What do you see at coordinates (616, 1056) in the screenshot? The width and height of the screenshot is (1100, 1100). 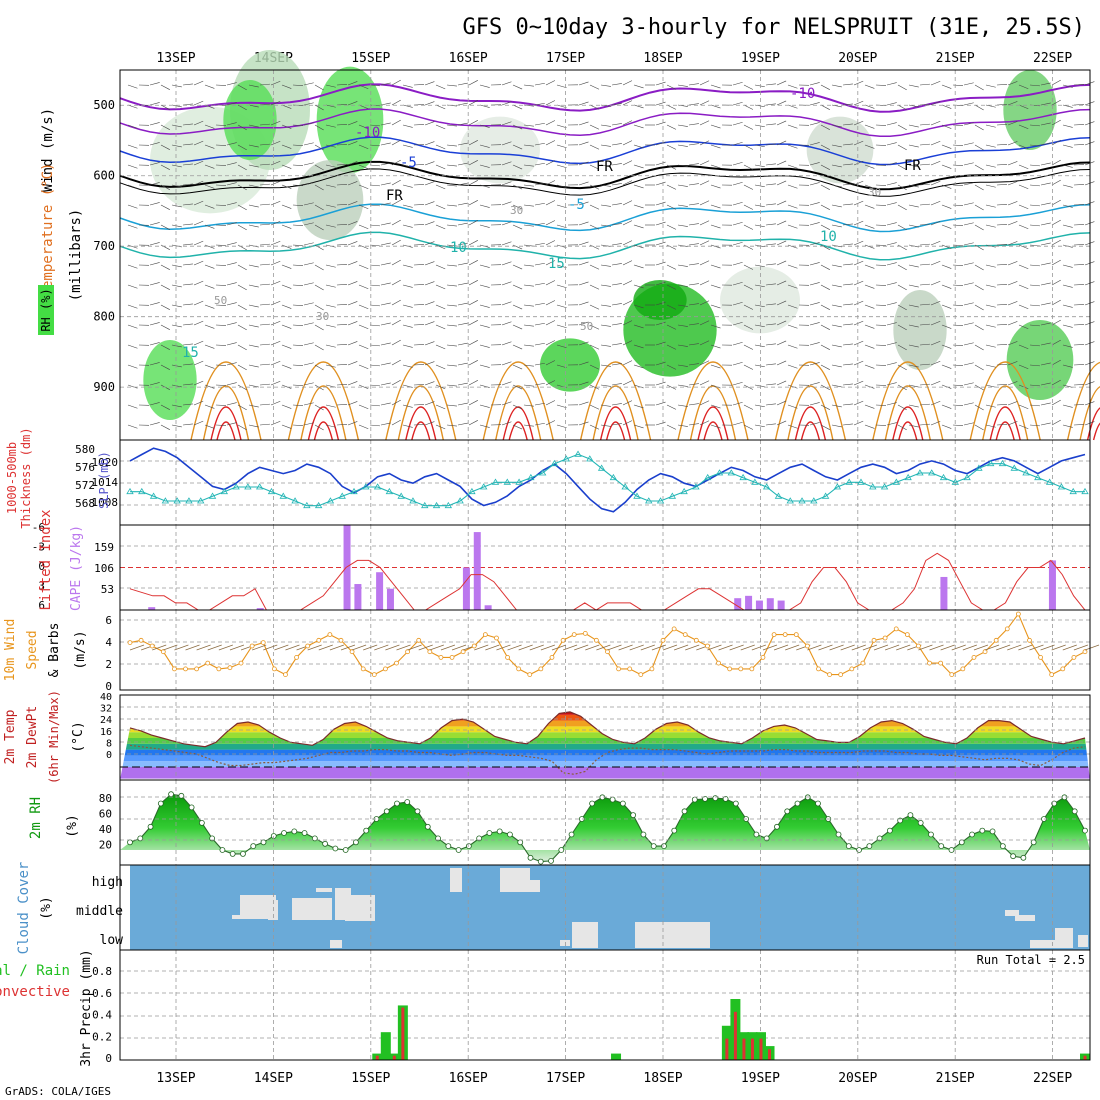 I see `precip-total-bar` at bounding box center [616, 1056].